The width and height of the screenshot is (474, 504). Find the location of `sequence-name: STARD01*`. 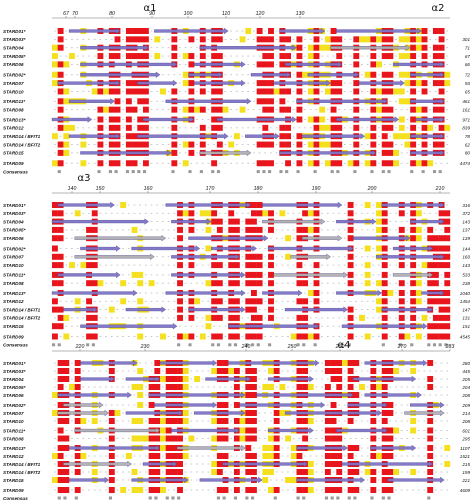

sequence-name: STARD01* is located at coordinates (14, 31).